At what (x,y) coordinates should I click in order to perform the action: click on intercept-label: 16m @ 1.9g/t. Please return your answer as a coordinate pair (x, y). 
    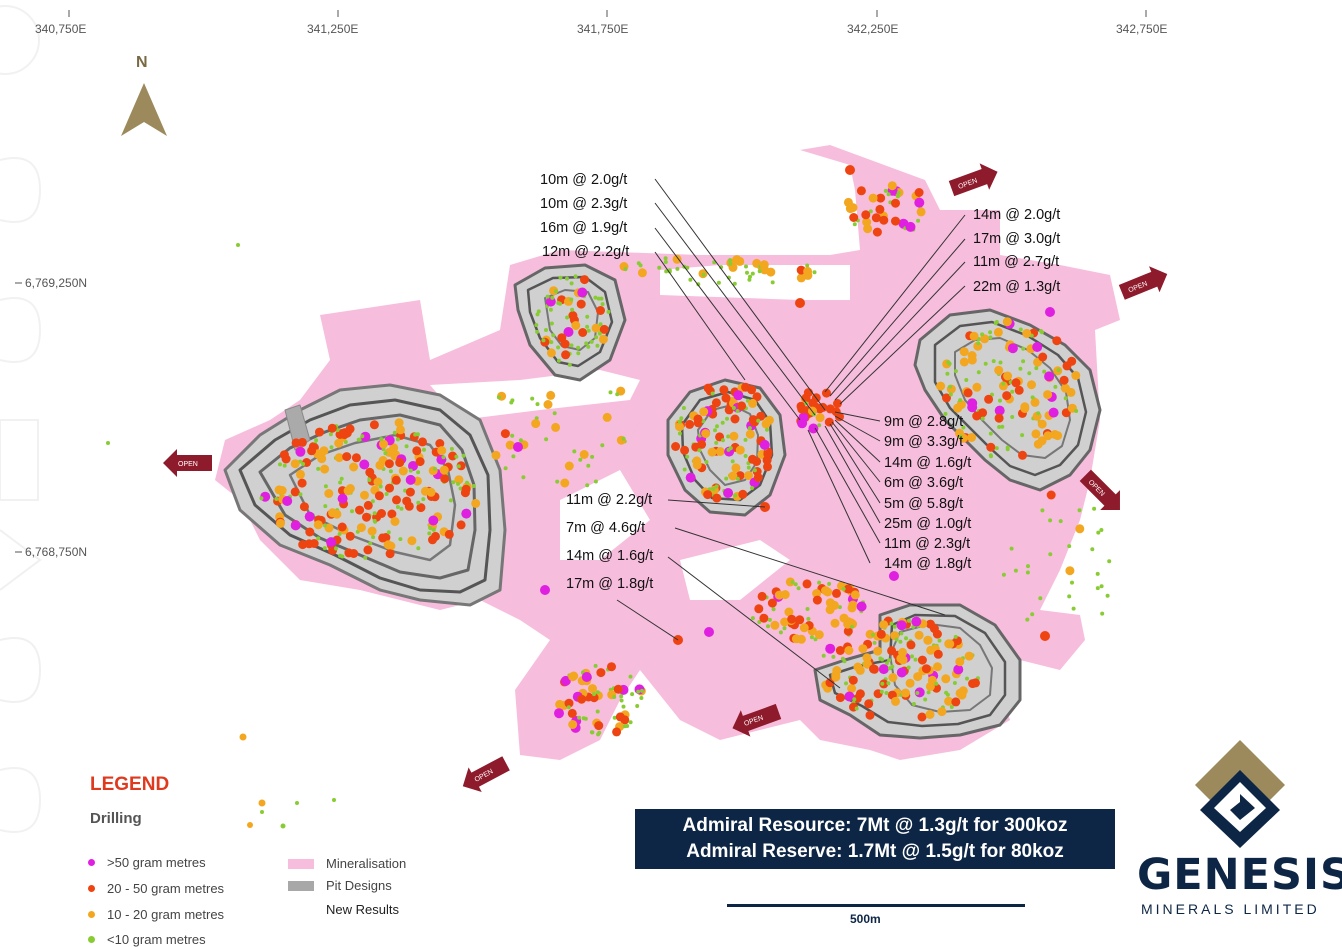
    Looking at the image, I should click on (583, 228).